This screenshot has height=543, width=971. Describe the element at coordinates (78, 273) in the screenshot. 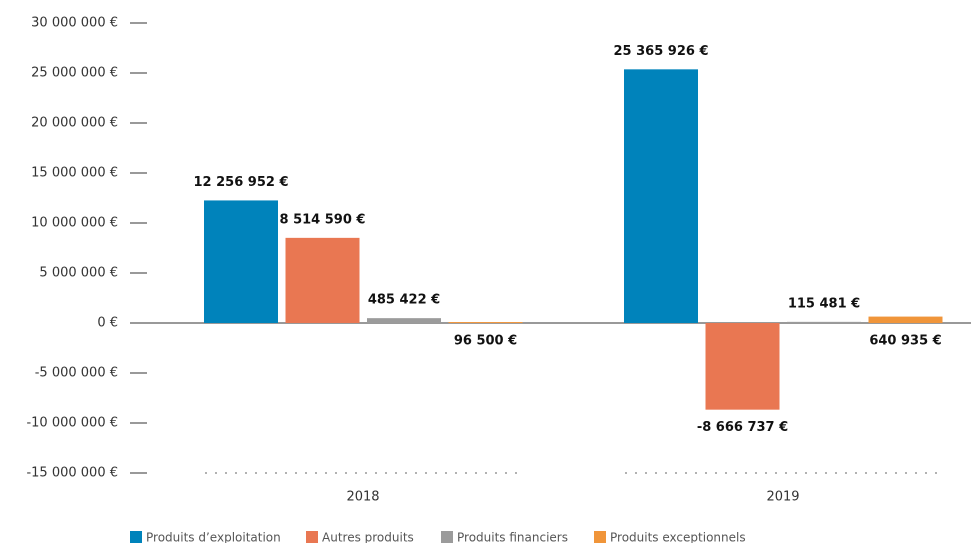

I see `y-tick-label: 5 000 000 €` at that location.